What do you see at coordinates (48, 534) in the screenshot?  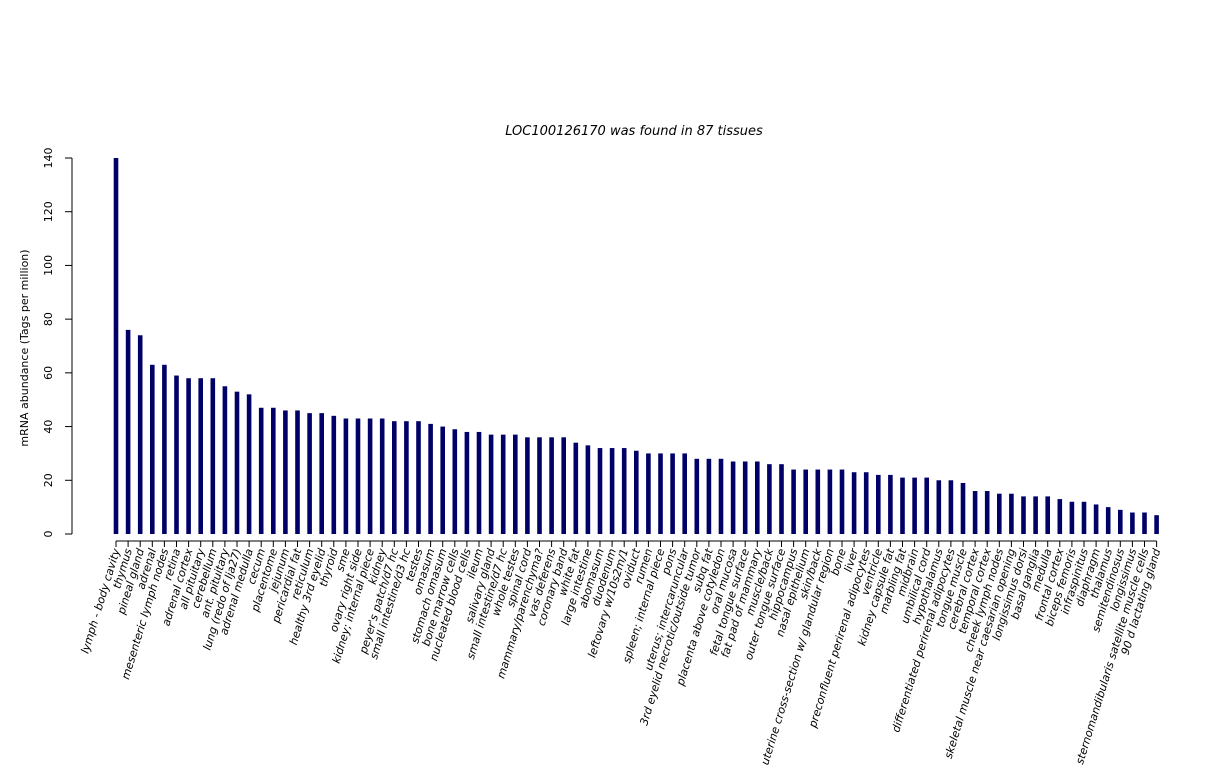 I see `y-tick-label: 0` at bounding box center [48, 534].